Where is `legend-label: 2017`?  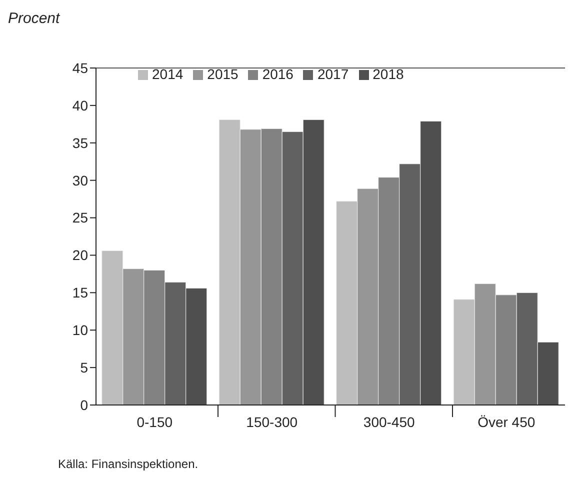
legend-label: 2017 is located at coordinates (333, 74).